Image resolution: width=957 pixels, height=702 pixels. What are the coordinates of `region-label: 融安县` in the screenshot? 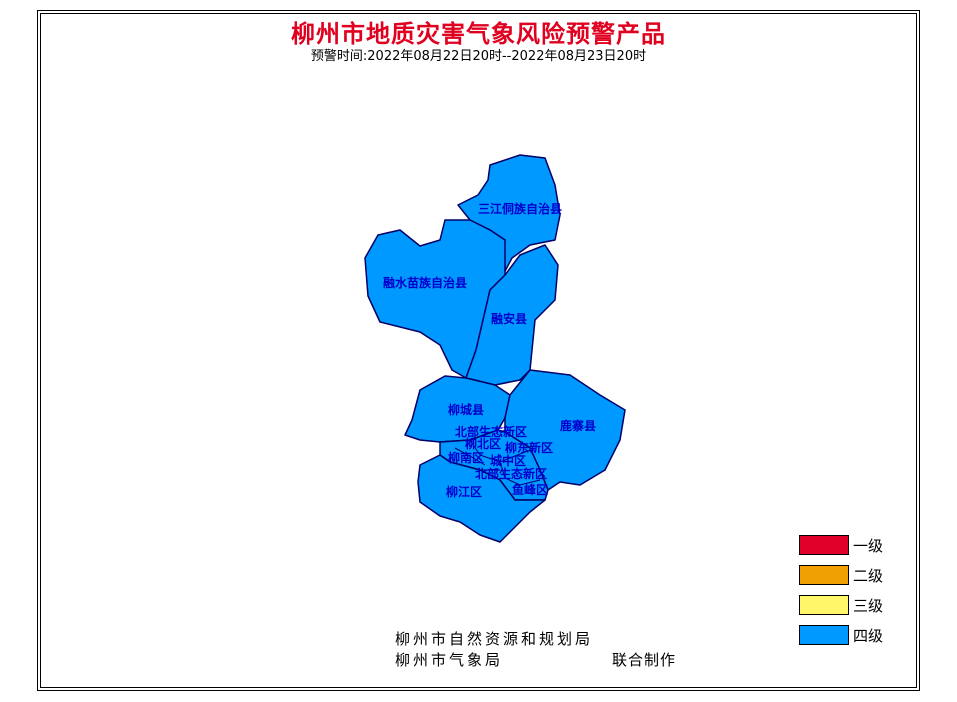 It's located at (509, 318).